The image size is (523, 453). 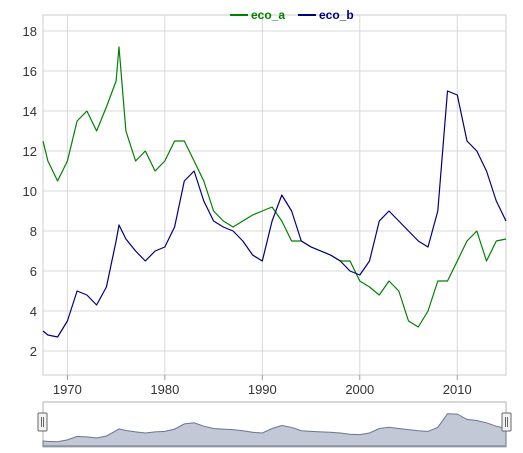 I want to click on legend-label-eco-b: eco_b, so click(x=336, y=15).